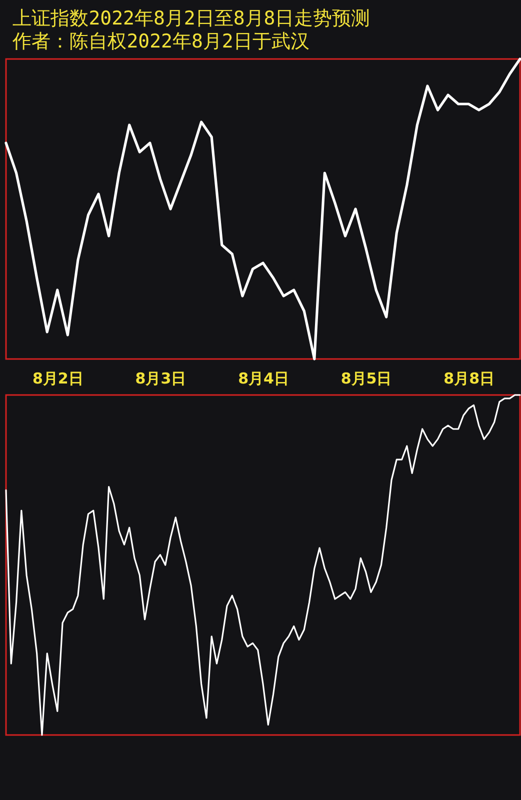 The width and height of the screenshot is (521, 800). Describe the element at coordinates (58, 379) in the screenshot. I see `x-tick-label: 8月2日` at that location.